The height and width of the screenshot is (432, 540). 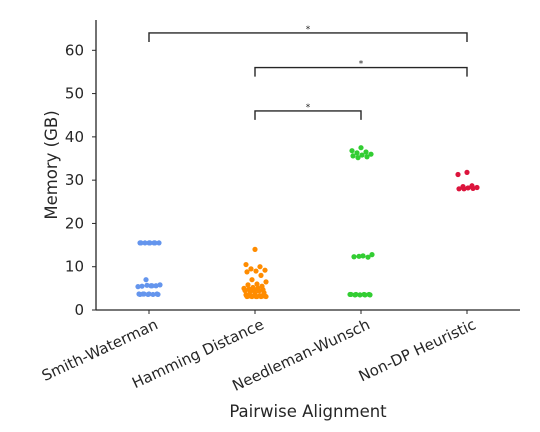 What do you see at coordinates (79, 310) in the screenshot?
I see `y-tick-label: 0` at bounding box center [79, 310].